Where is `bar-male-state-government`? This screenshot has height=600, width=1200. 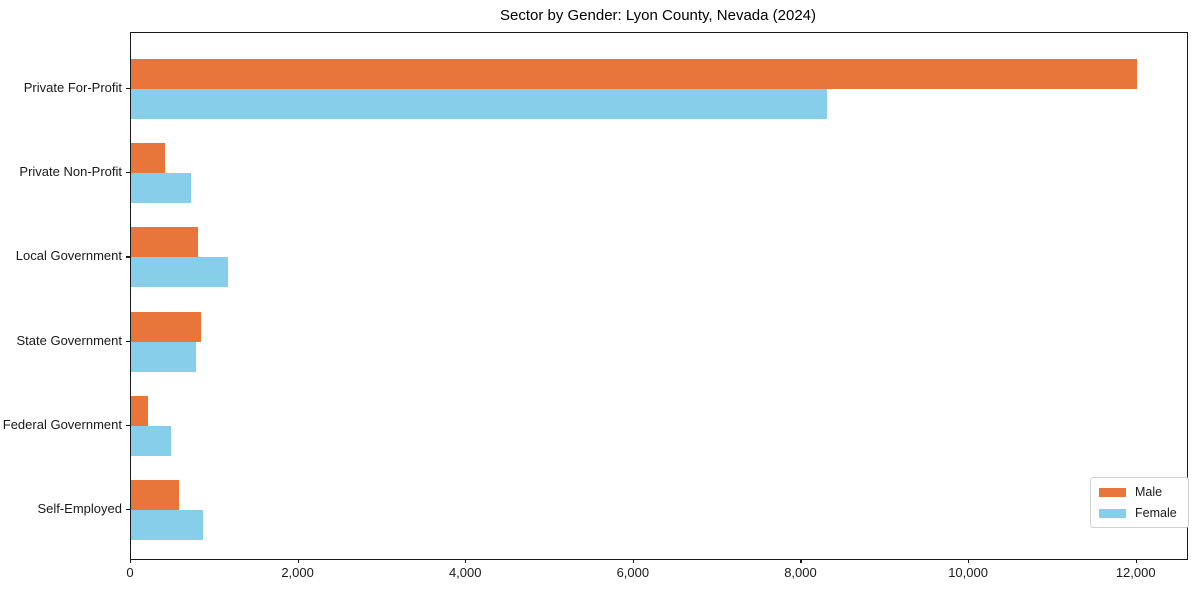 bar-male-state-government is located at coordinates (166, 326).